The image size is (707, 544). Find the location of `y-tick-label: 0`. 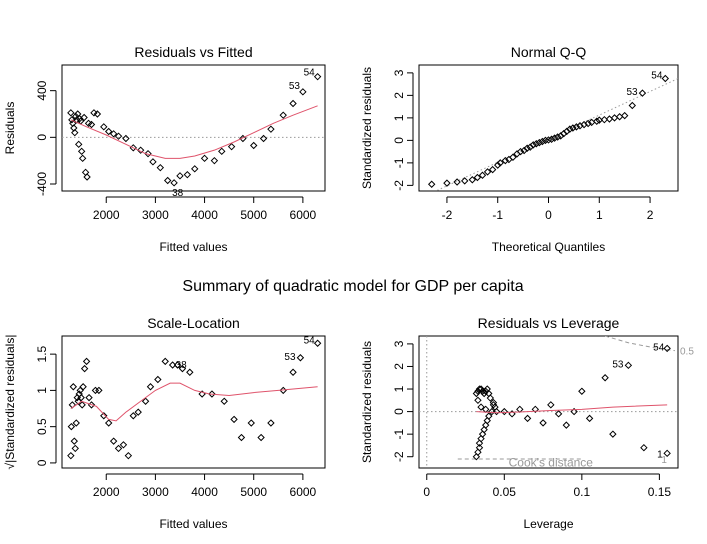

y-tick-label: 0 is located at coordinates (42, 462).